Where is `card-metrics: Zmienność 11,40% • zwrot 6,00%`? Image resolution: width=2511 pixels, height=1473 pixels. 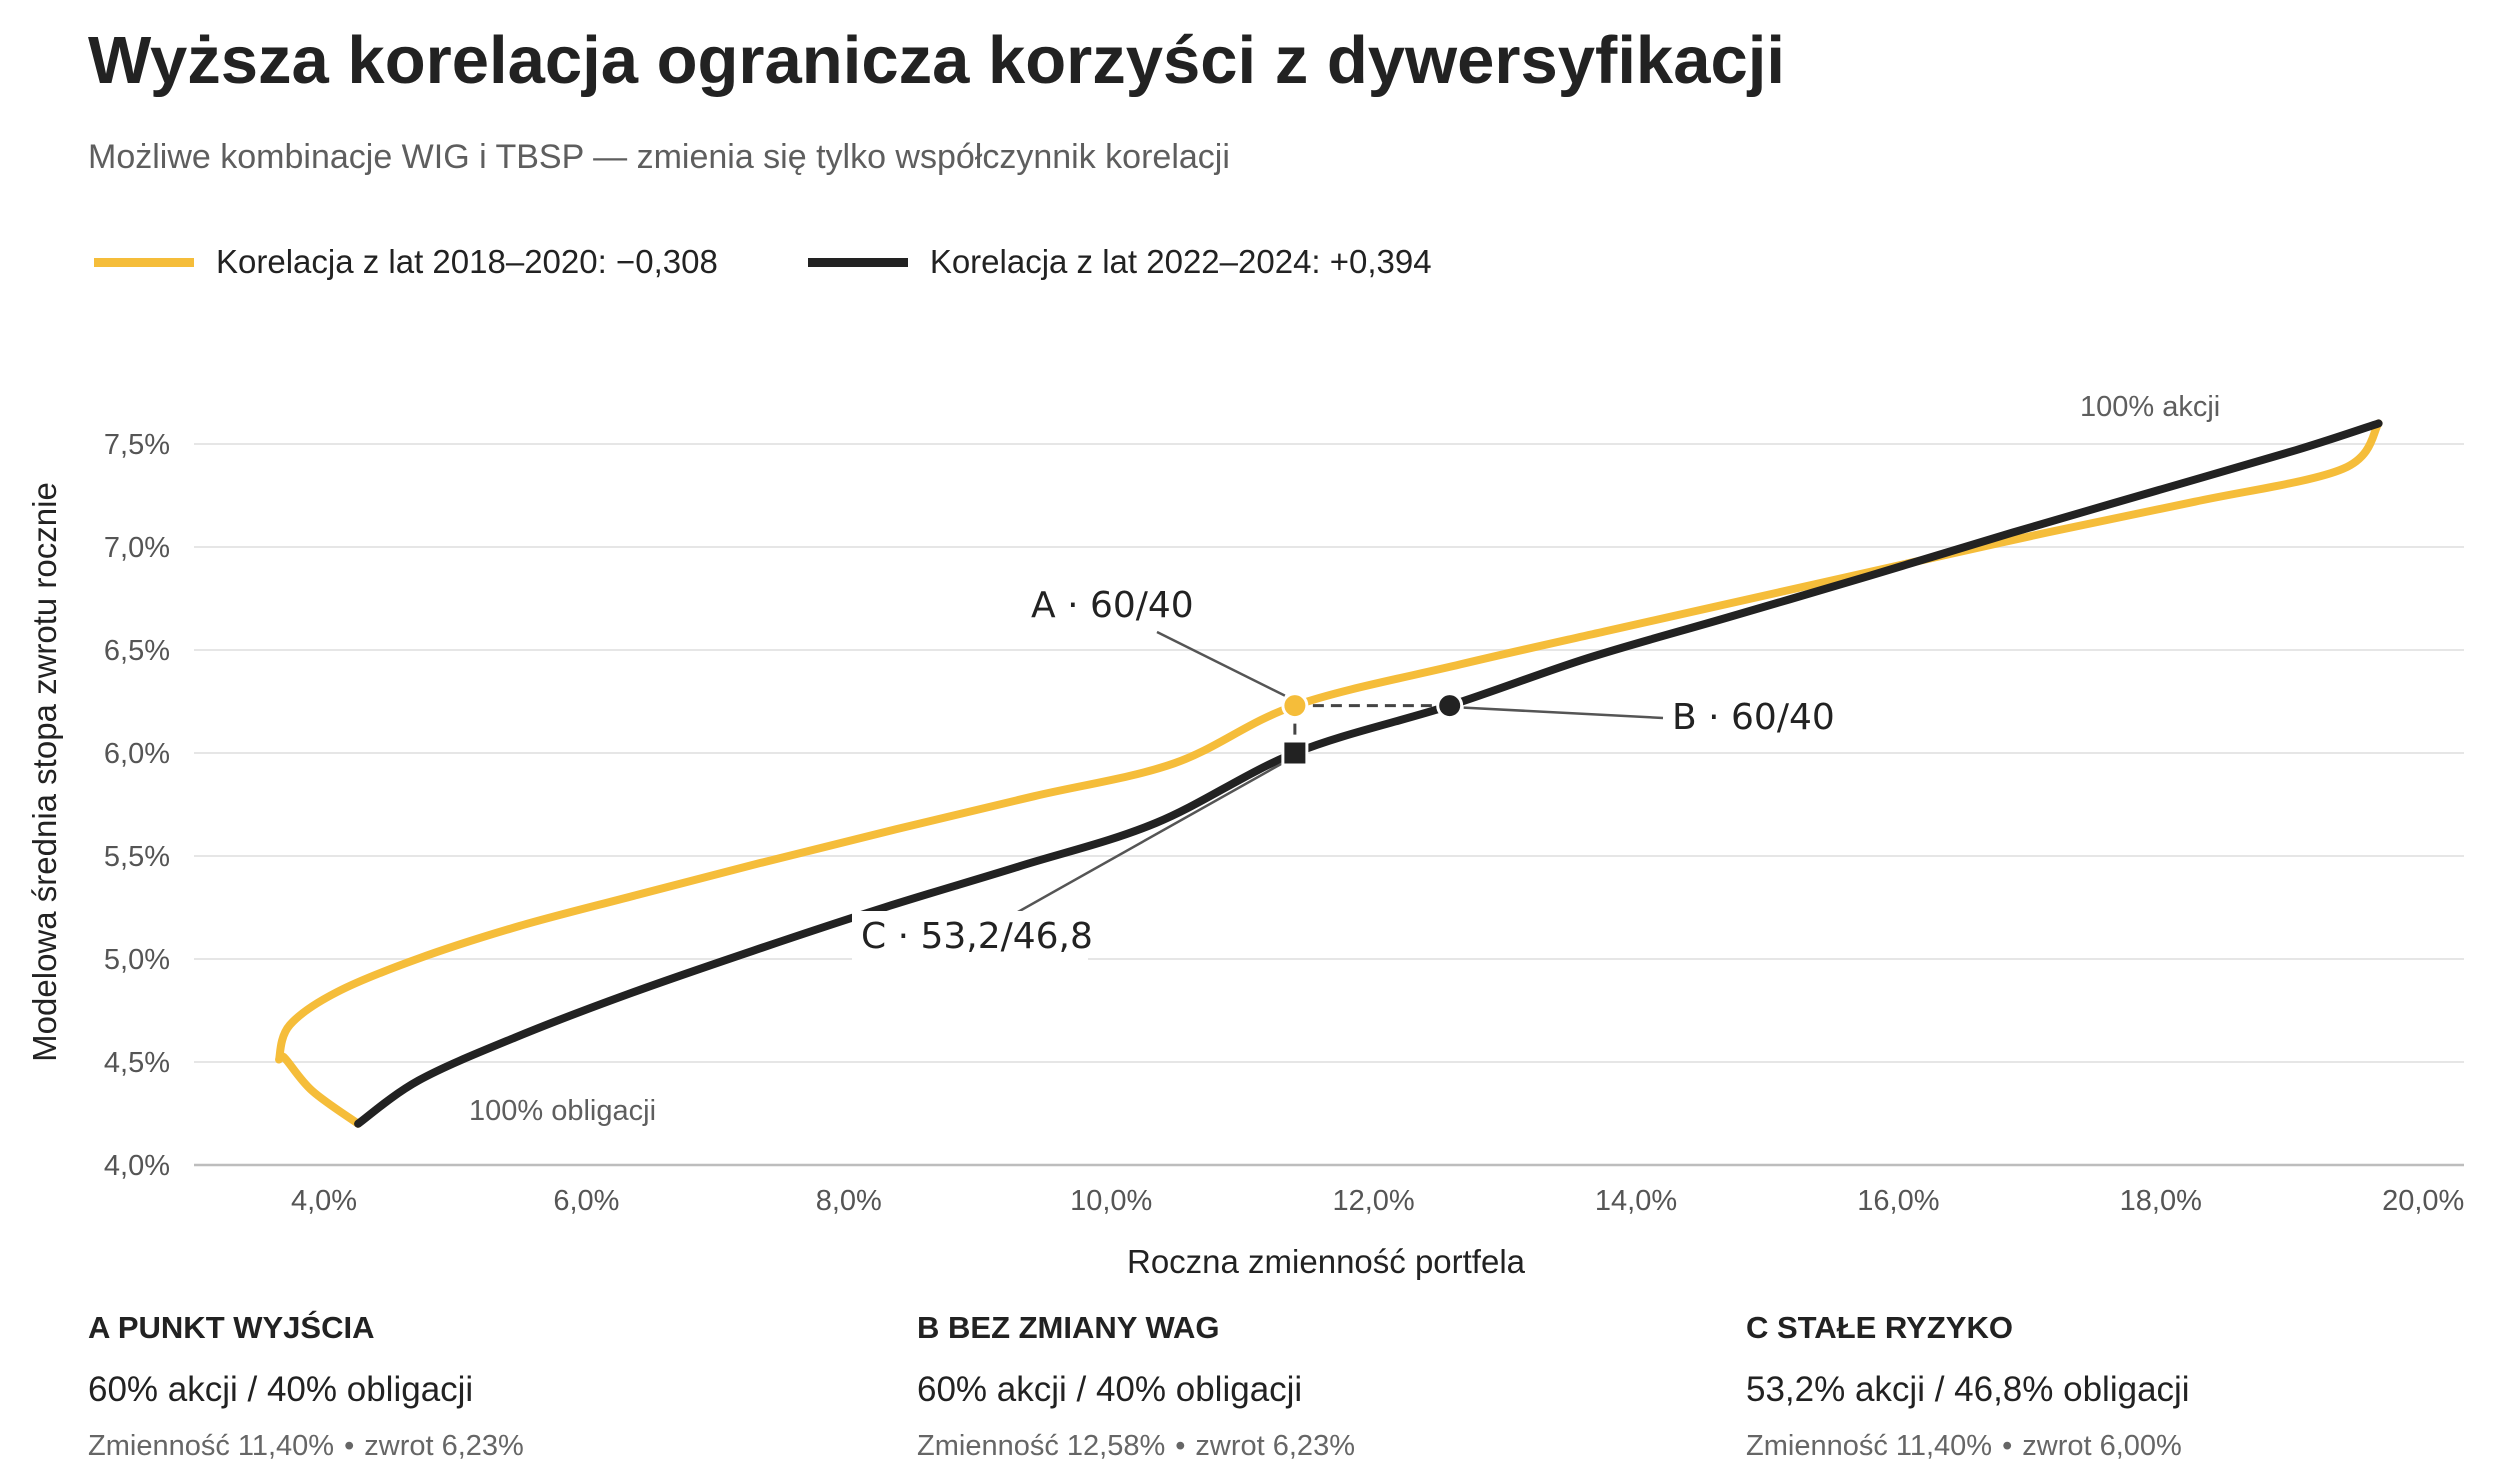 card-metrics: Zmienność 11,40% • zwrot 6,00% is located at coordinates (2128, 1446).